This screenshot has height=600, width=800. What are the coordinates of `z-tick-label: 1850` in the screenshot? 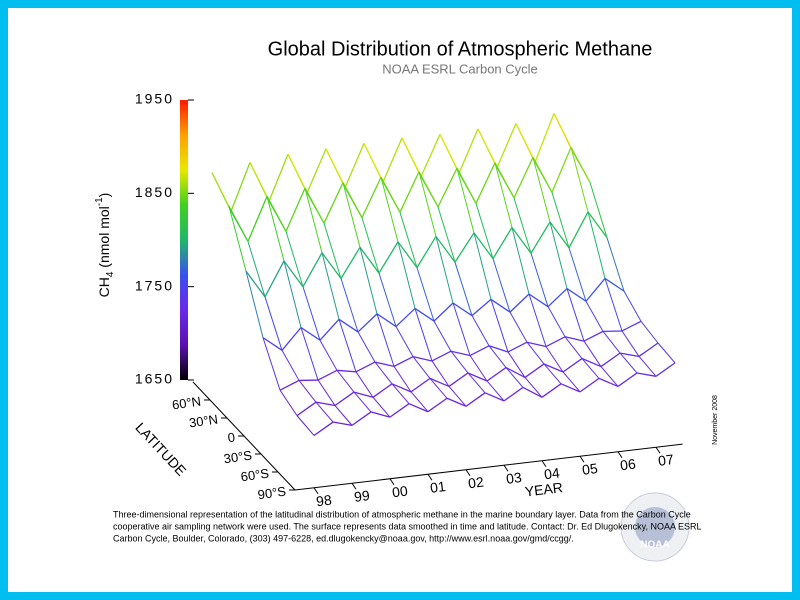 It's located at (154, 192).